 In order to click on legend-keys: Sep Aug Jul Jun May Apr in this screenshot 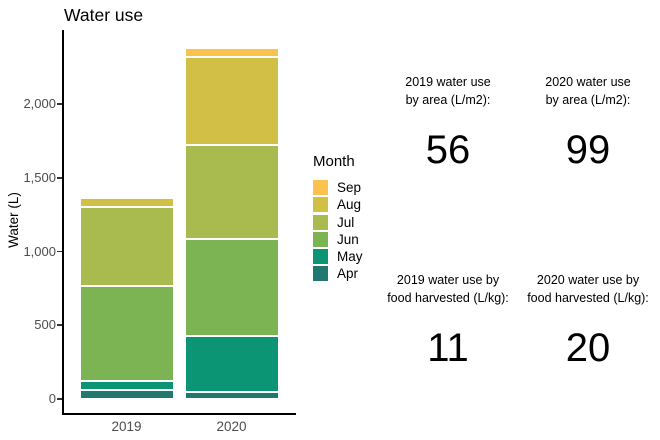, I will do `click(338, 231)`.